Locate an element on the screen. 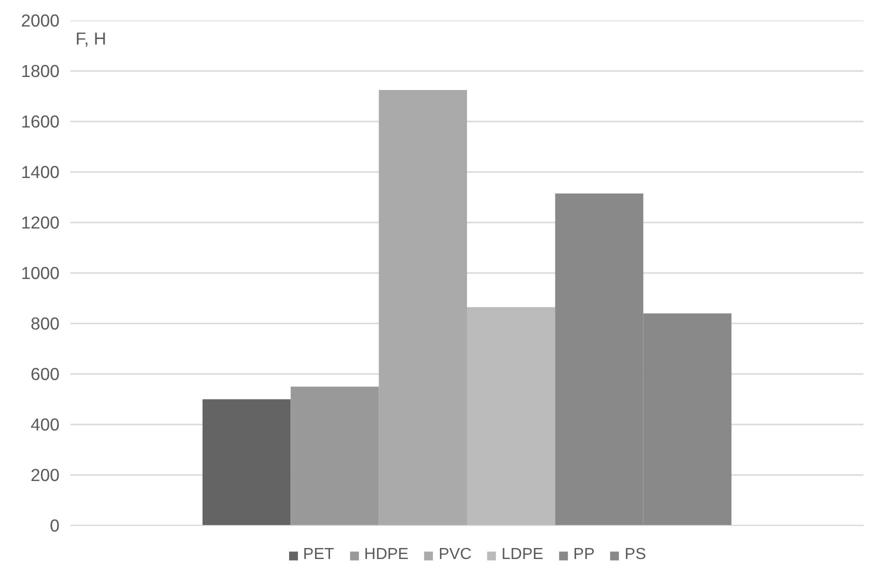 The width and height of the screenshot is (883, 578). y-tick-label: 400 is located at coordinates (45, 424).